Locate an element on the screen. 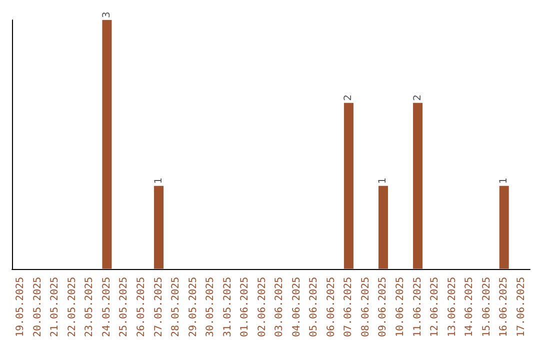 This screenshot has width=540, height=340. x-tick-label: 04.06.2025 is located at coordinates (296, 307).